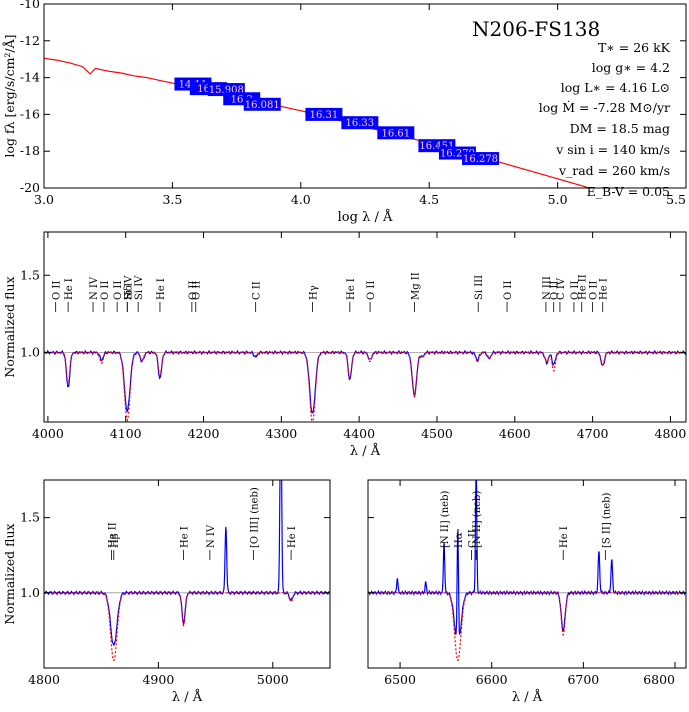 This screenshot has width=689, height=712. What do you see at coordinates (436, 146) in the screenshot?
I see `photometry-mag-label: 16.451` at bounding box center [436, 146].